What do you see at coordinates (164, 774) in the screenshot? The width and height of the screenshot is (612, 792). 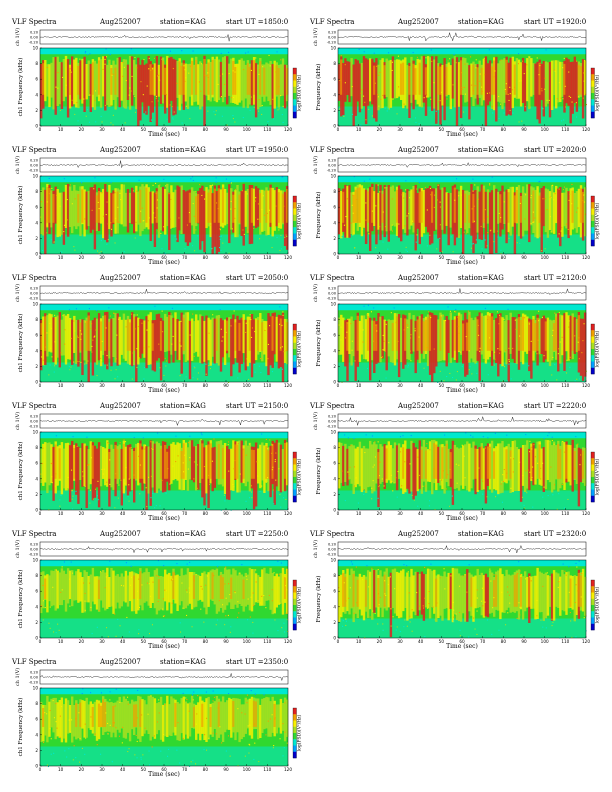 I see `x-axis-label: Time (sec)` at bounding box center [164, 774].